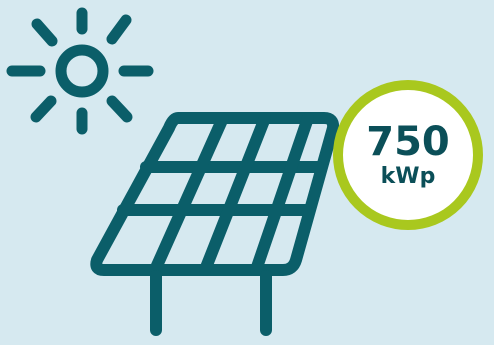 This screenshot has width=494, height=345. Describe the element at coordinates (408, 142) in the screenshot. I see `capacity-value: 750` at that location.